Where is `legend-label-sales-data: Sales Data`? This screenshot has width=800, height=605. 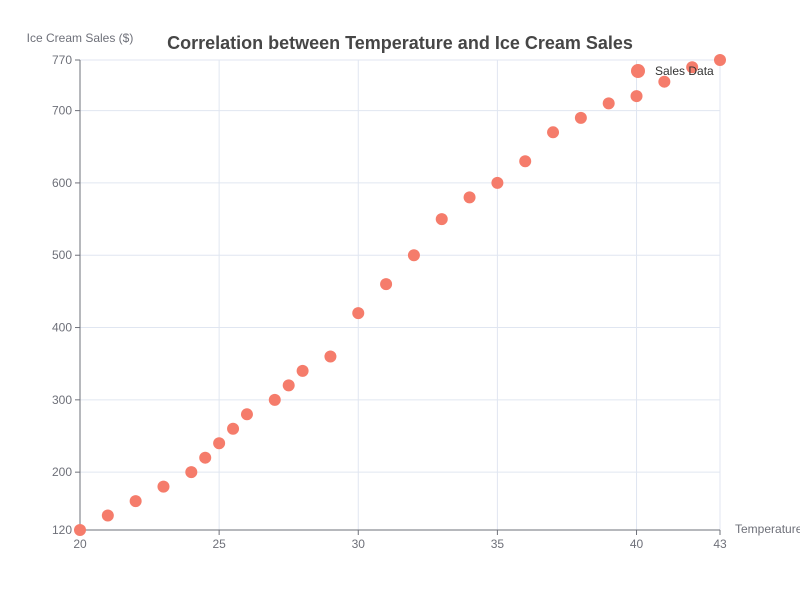
legend-label-sales-data: Sales Data is located at coordinates (684, 71).